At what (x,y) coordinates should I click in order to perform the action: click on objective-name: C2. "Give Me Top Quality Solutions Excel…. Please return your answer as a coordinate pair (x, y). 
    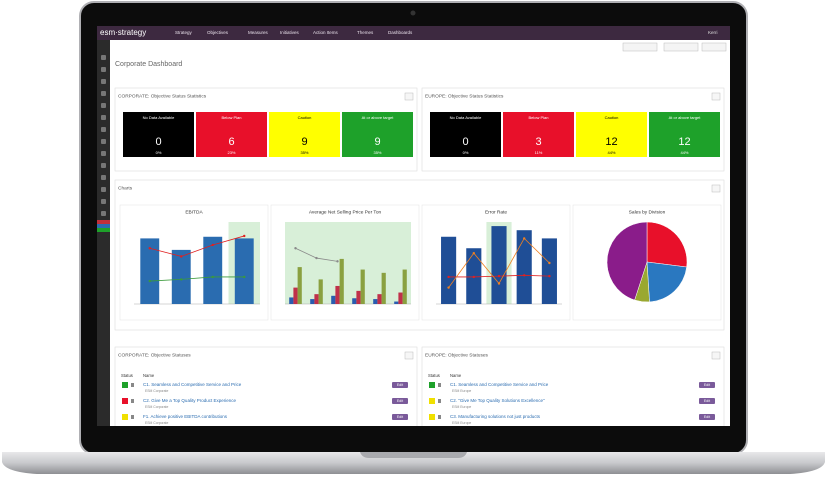
    Looking at the image, I should click on (497, 400).